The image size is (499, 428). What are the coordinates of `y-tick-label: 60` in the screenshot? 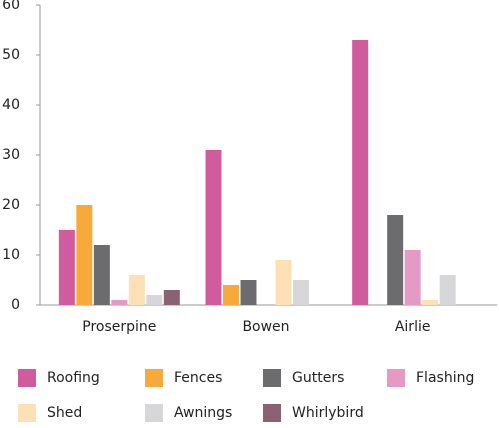 It's located at (11, 6).